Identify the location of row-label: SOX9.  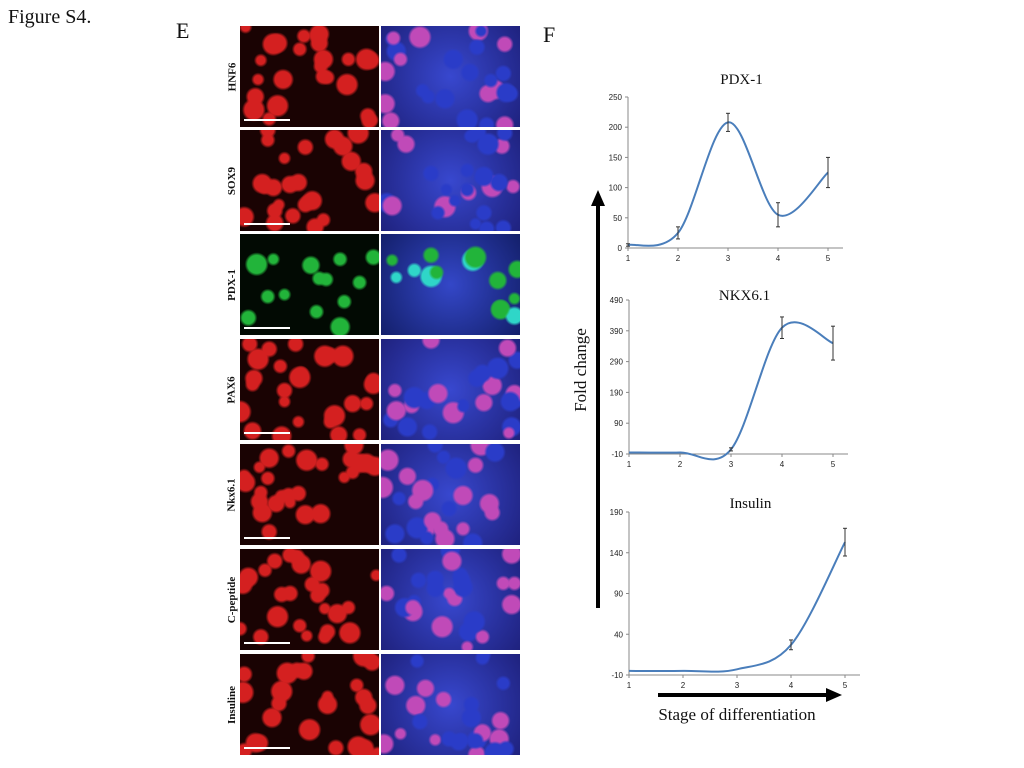
(232, 180).